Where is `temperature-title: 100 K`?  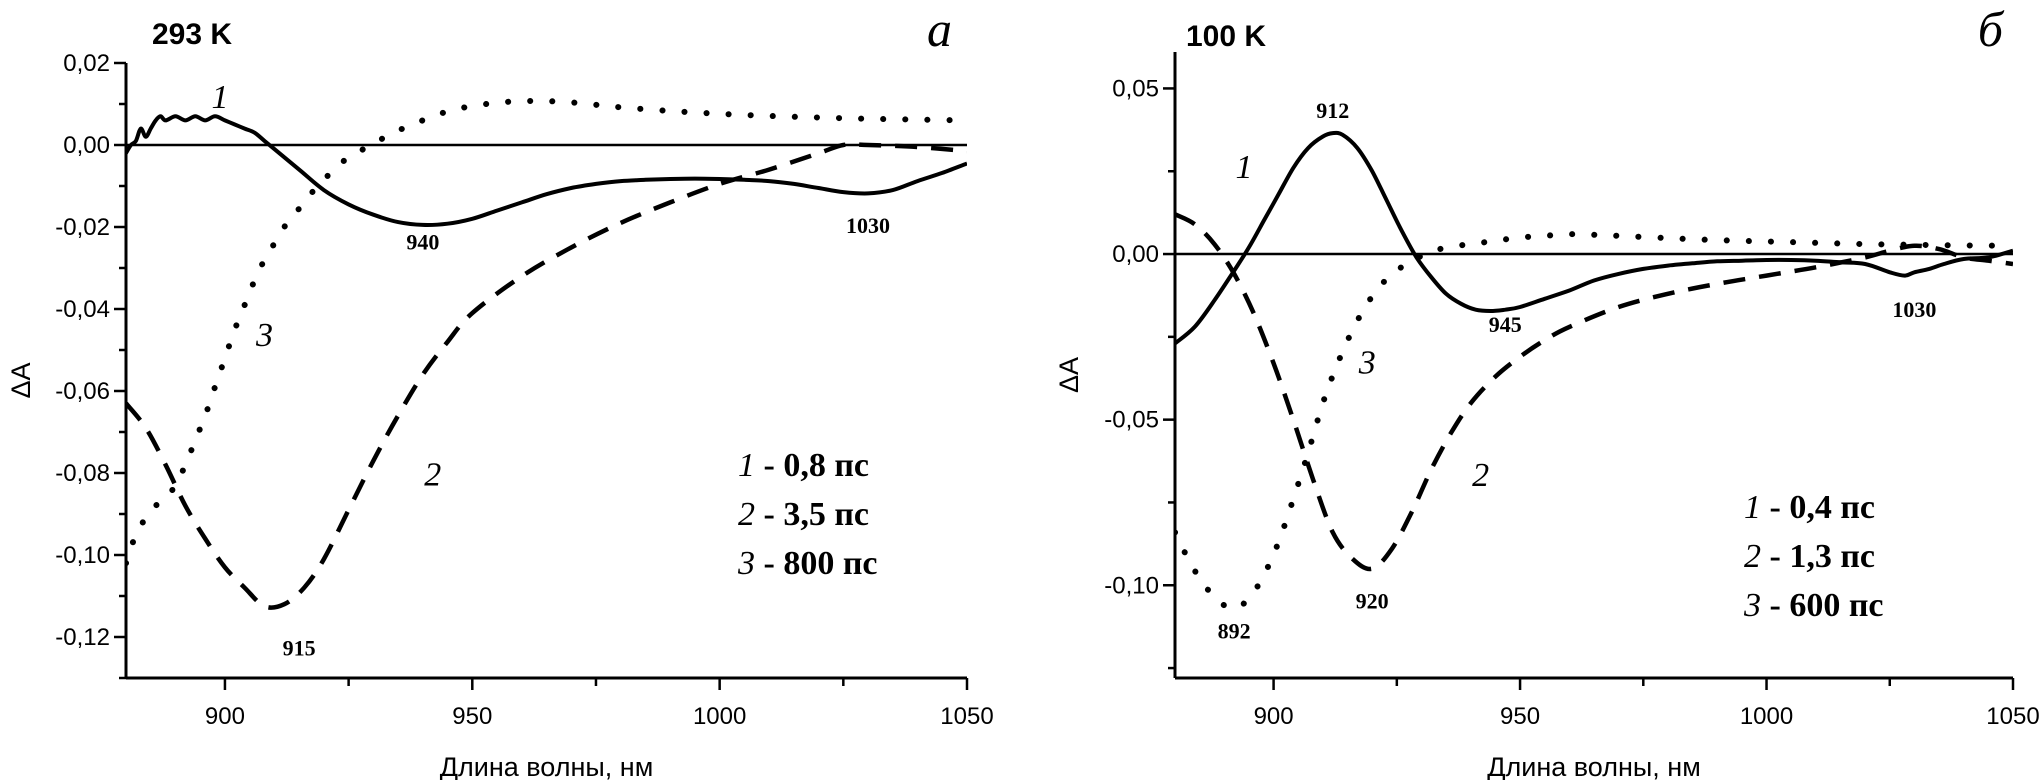 temperature-title: 100 K is located at coordinates (1226, 36).